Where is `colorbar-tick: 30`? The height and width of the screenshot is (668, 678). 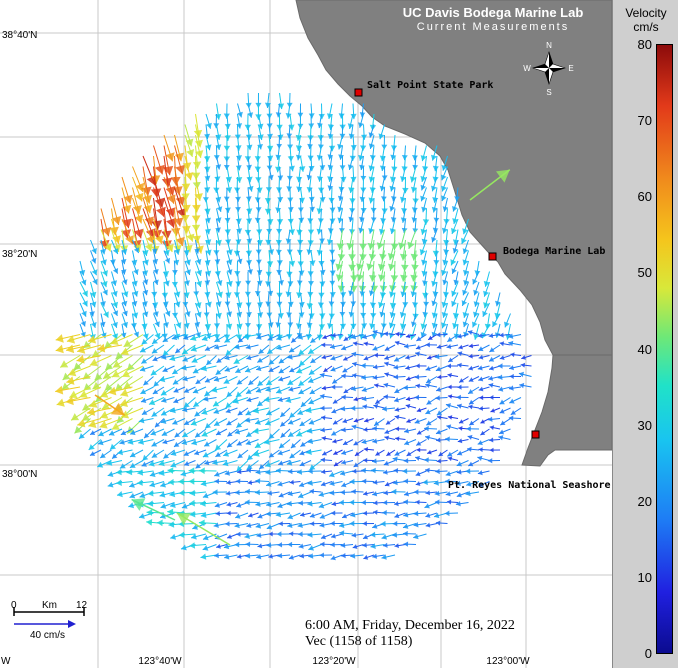 colorbar-tick: 30 is located at coordinates (644, 425).